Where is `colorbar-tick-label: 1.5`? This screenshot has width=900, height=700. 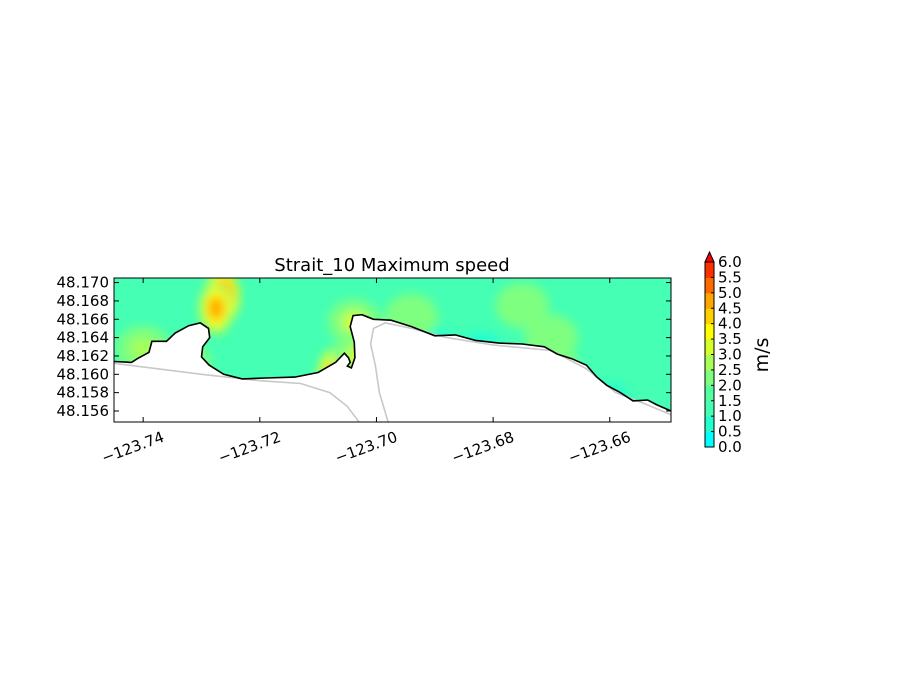
colorbar-tick-label: 1.5 is located at coordinates (730, 401).